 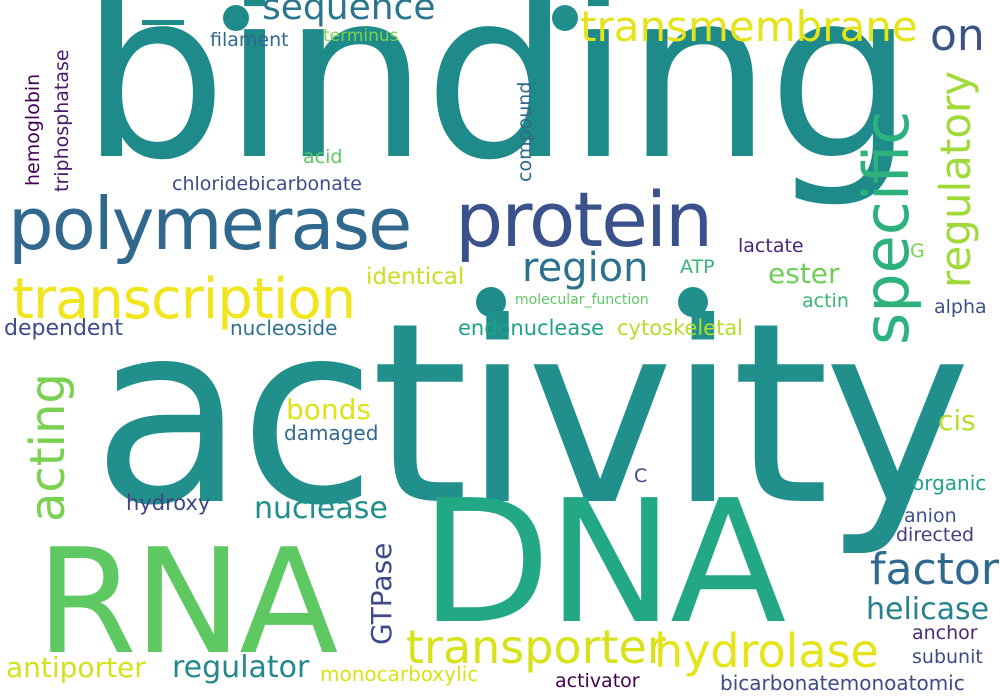 I want to click on word-filament: filament, so click(x=249, y=40).